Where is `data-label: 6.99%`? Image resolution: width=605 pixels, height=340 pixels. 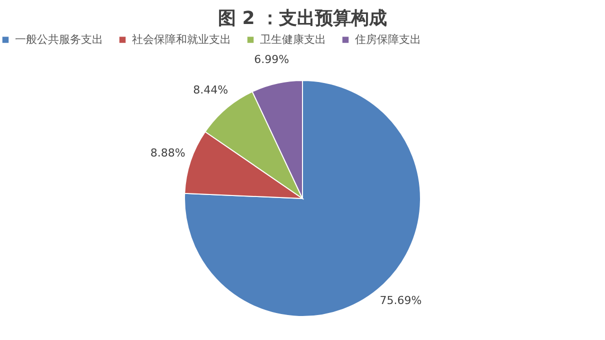 data-label: 6.99% is located at coordinates (272, 59).